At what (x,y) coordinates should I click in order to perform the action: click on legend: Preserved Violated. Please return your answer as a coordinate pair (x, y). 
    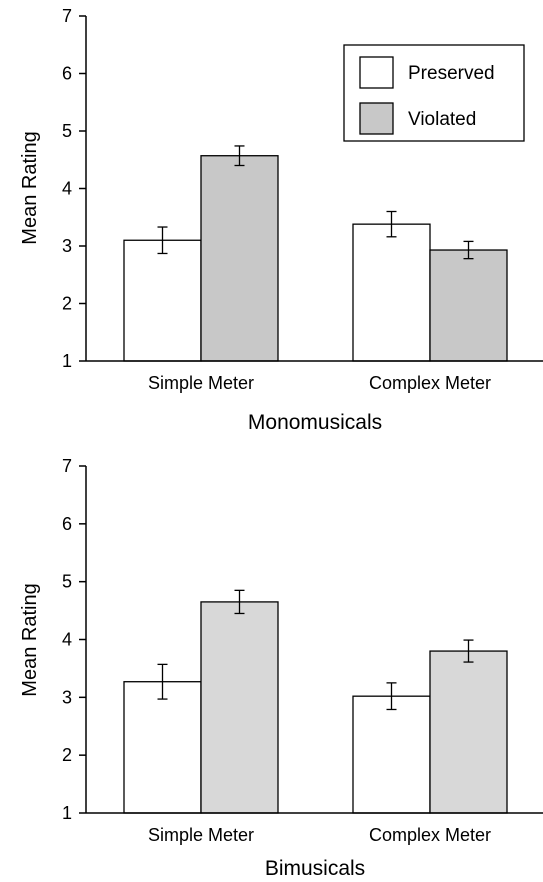
    Looking at the image, I should click on (434, 93).